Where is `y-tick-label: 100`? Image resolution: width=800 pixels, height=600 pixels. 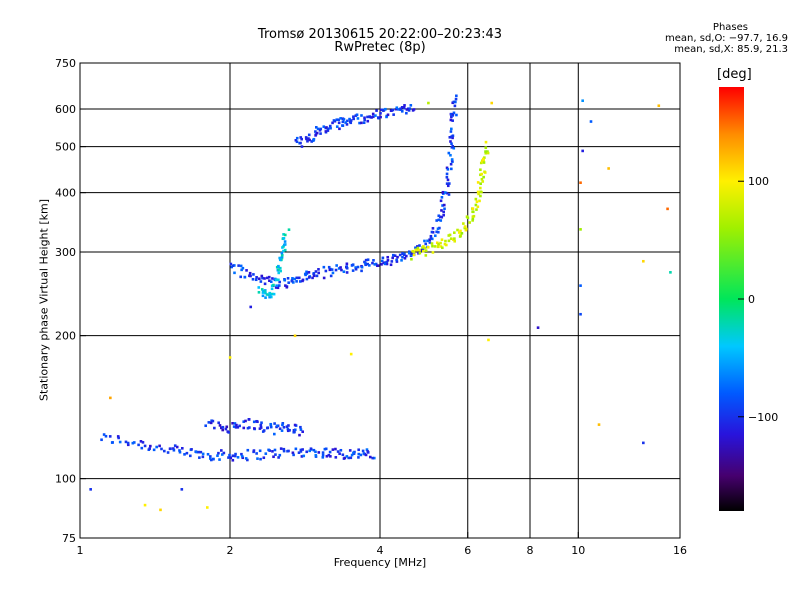 y-tick-label: 100 is located at coordinates (65, 479).